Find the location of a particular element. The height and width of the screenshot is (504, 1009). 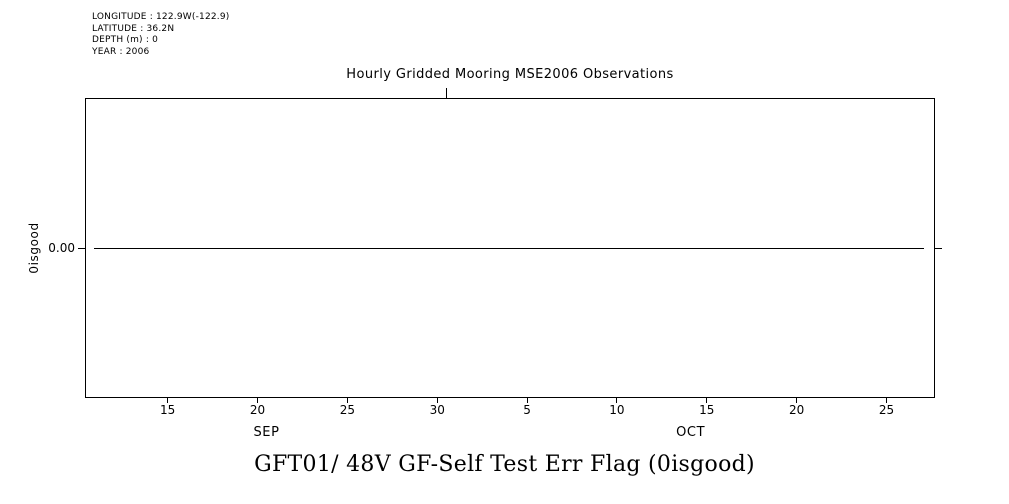

y-axis-tick-right is located at coordinates (938, 248).